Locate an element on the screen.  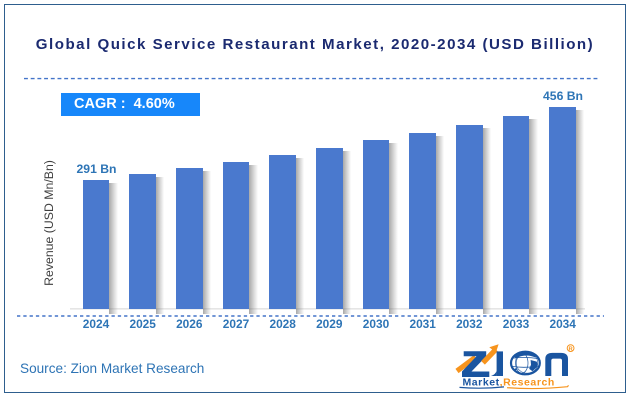
svg-text: R is located at coordinates (571, 349).